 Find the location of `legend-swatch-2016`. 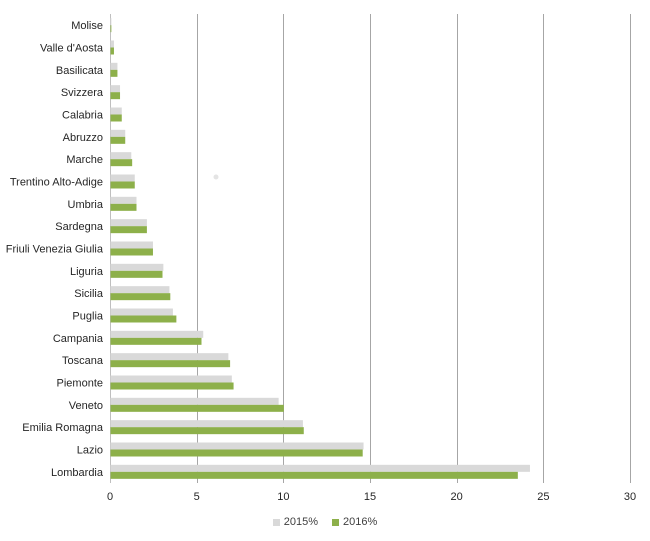

legend-swatch-2016 is located at coordinates (335, 522).